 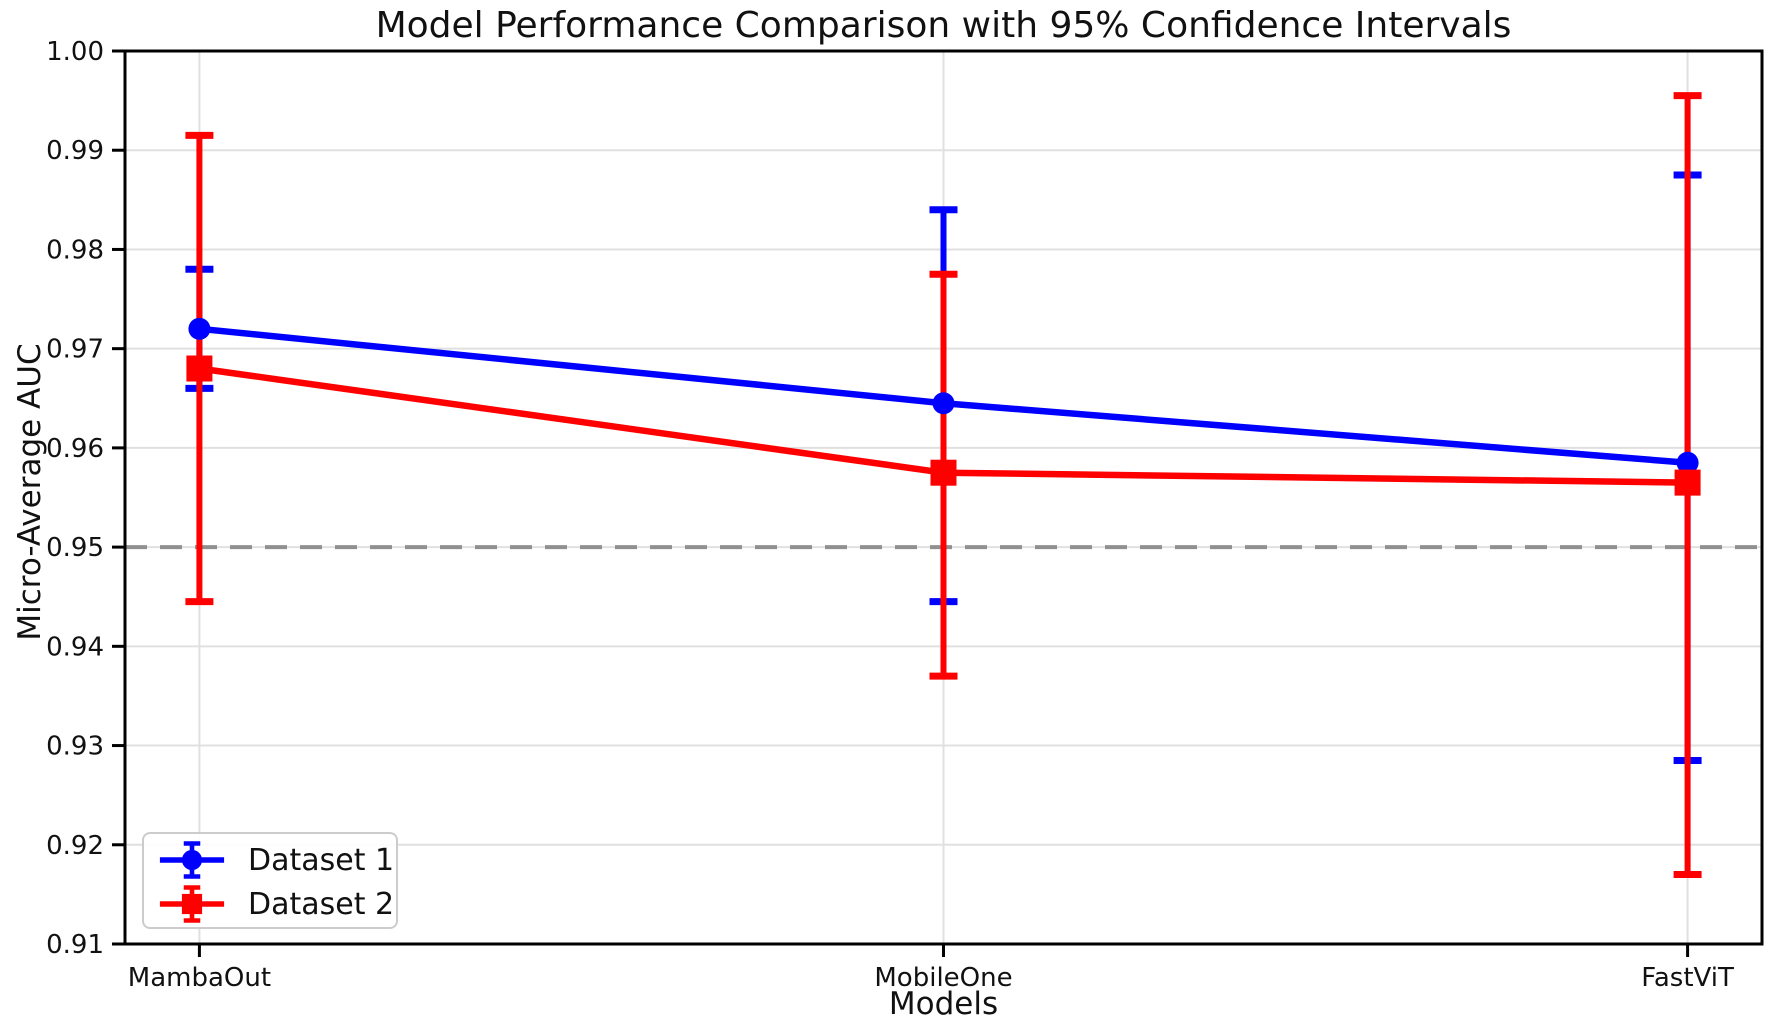 I want to click on svg-text: 0.92, so click(x=75, y=846).